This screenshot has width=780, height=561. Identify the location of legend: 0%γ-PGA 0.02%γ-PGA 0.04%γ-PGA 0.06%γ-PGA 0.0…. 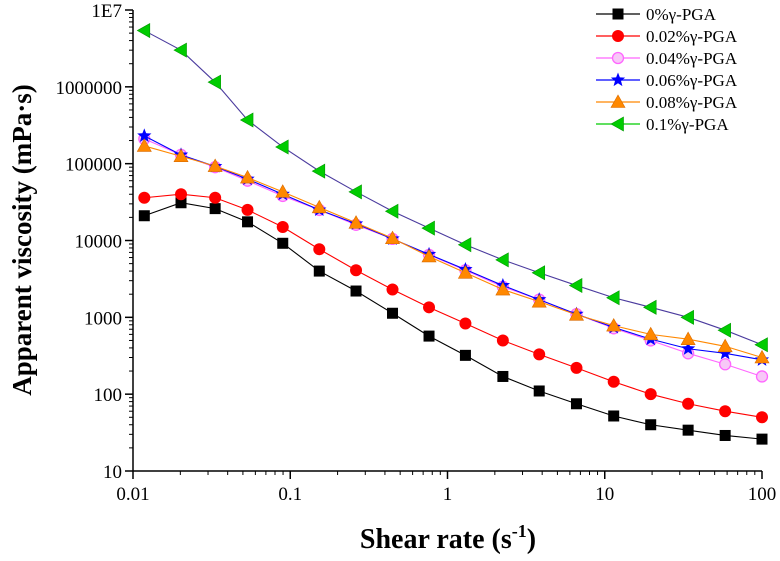
(667, 69).